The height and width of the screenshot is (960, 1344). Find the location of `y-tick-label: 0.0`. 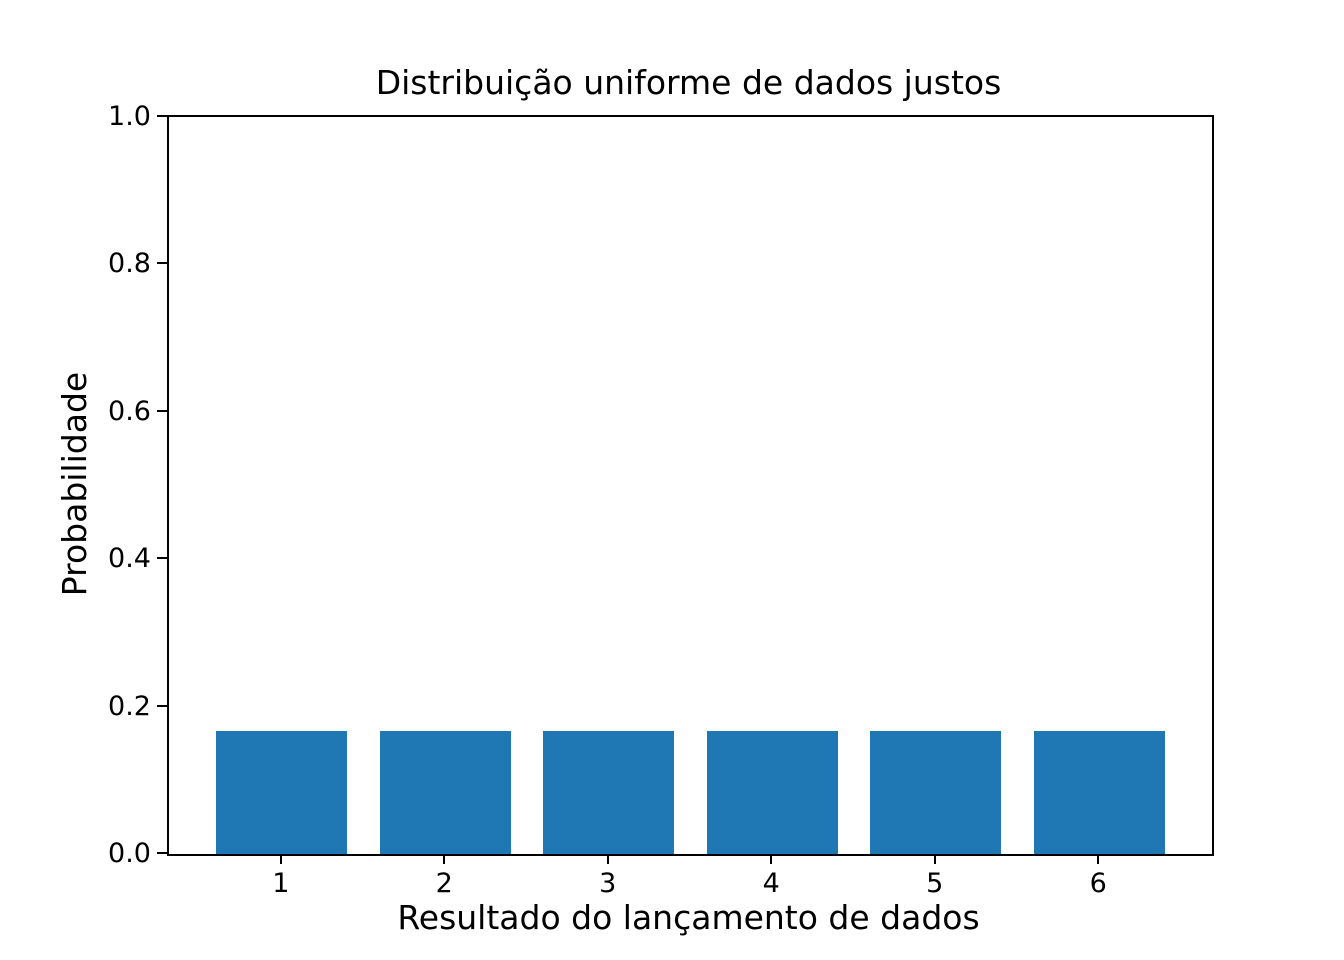

y-tick-label: 0.0 is located at coordinates (129, 853).